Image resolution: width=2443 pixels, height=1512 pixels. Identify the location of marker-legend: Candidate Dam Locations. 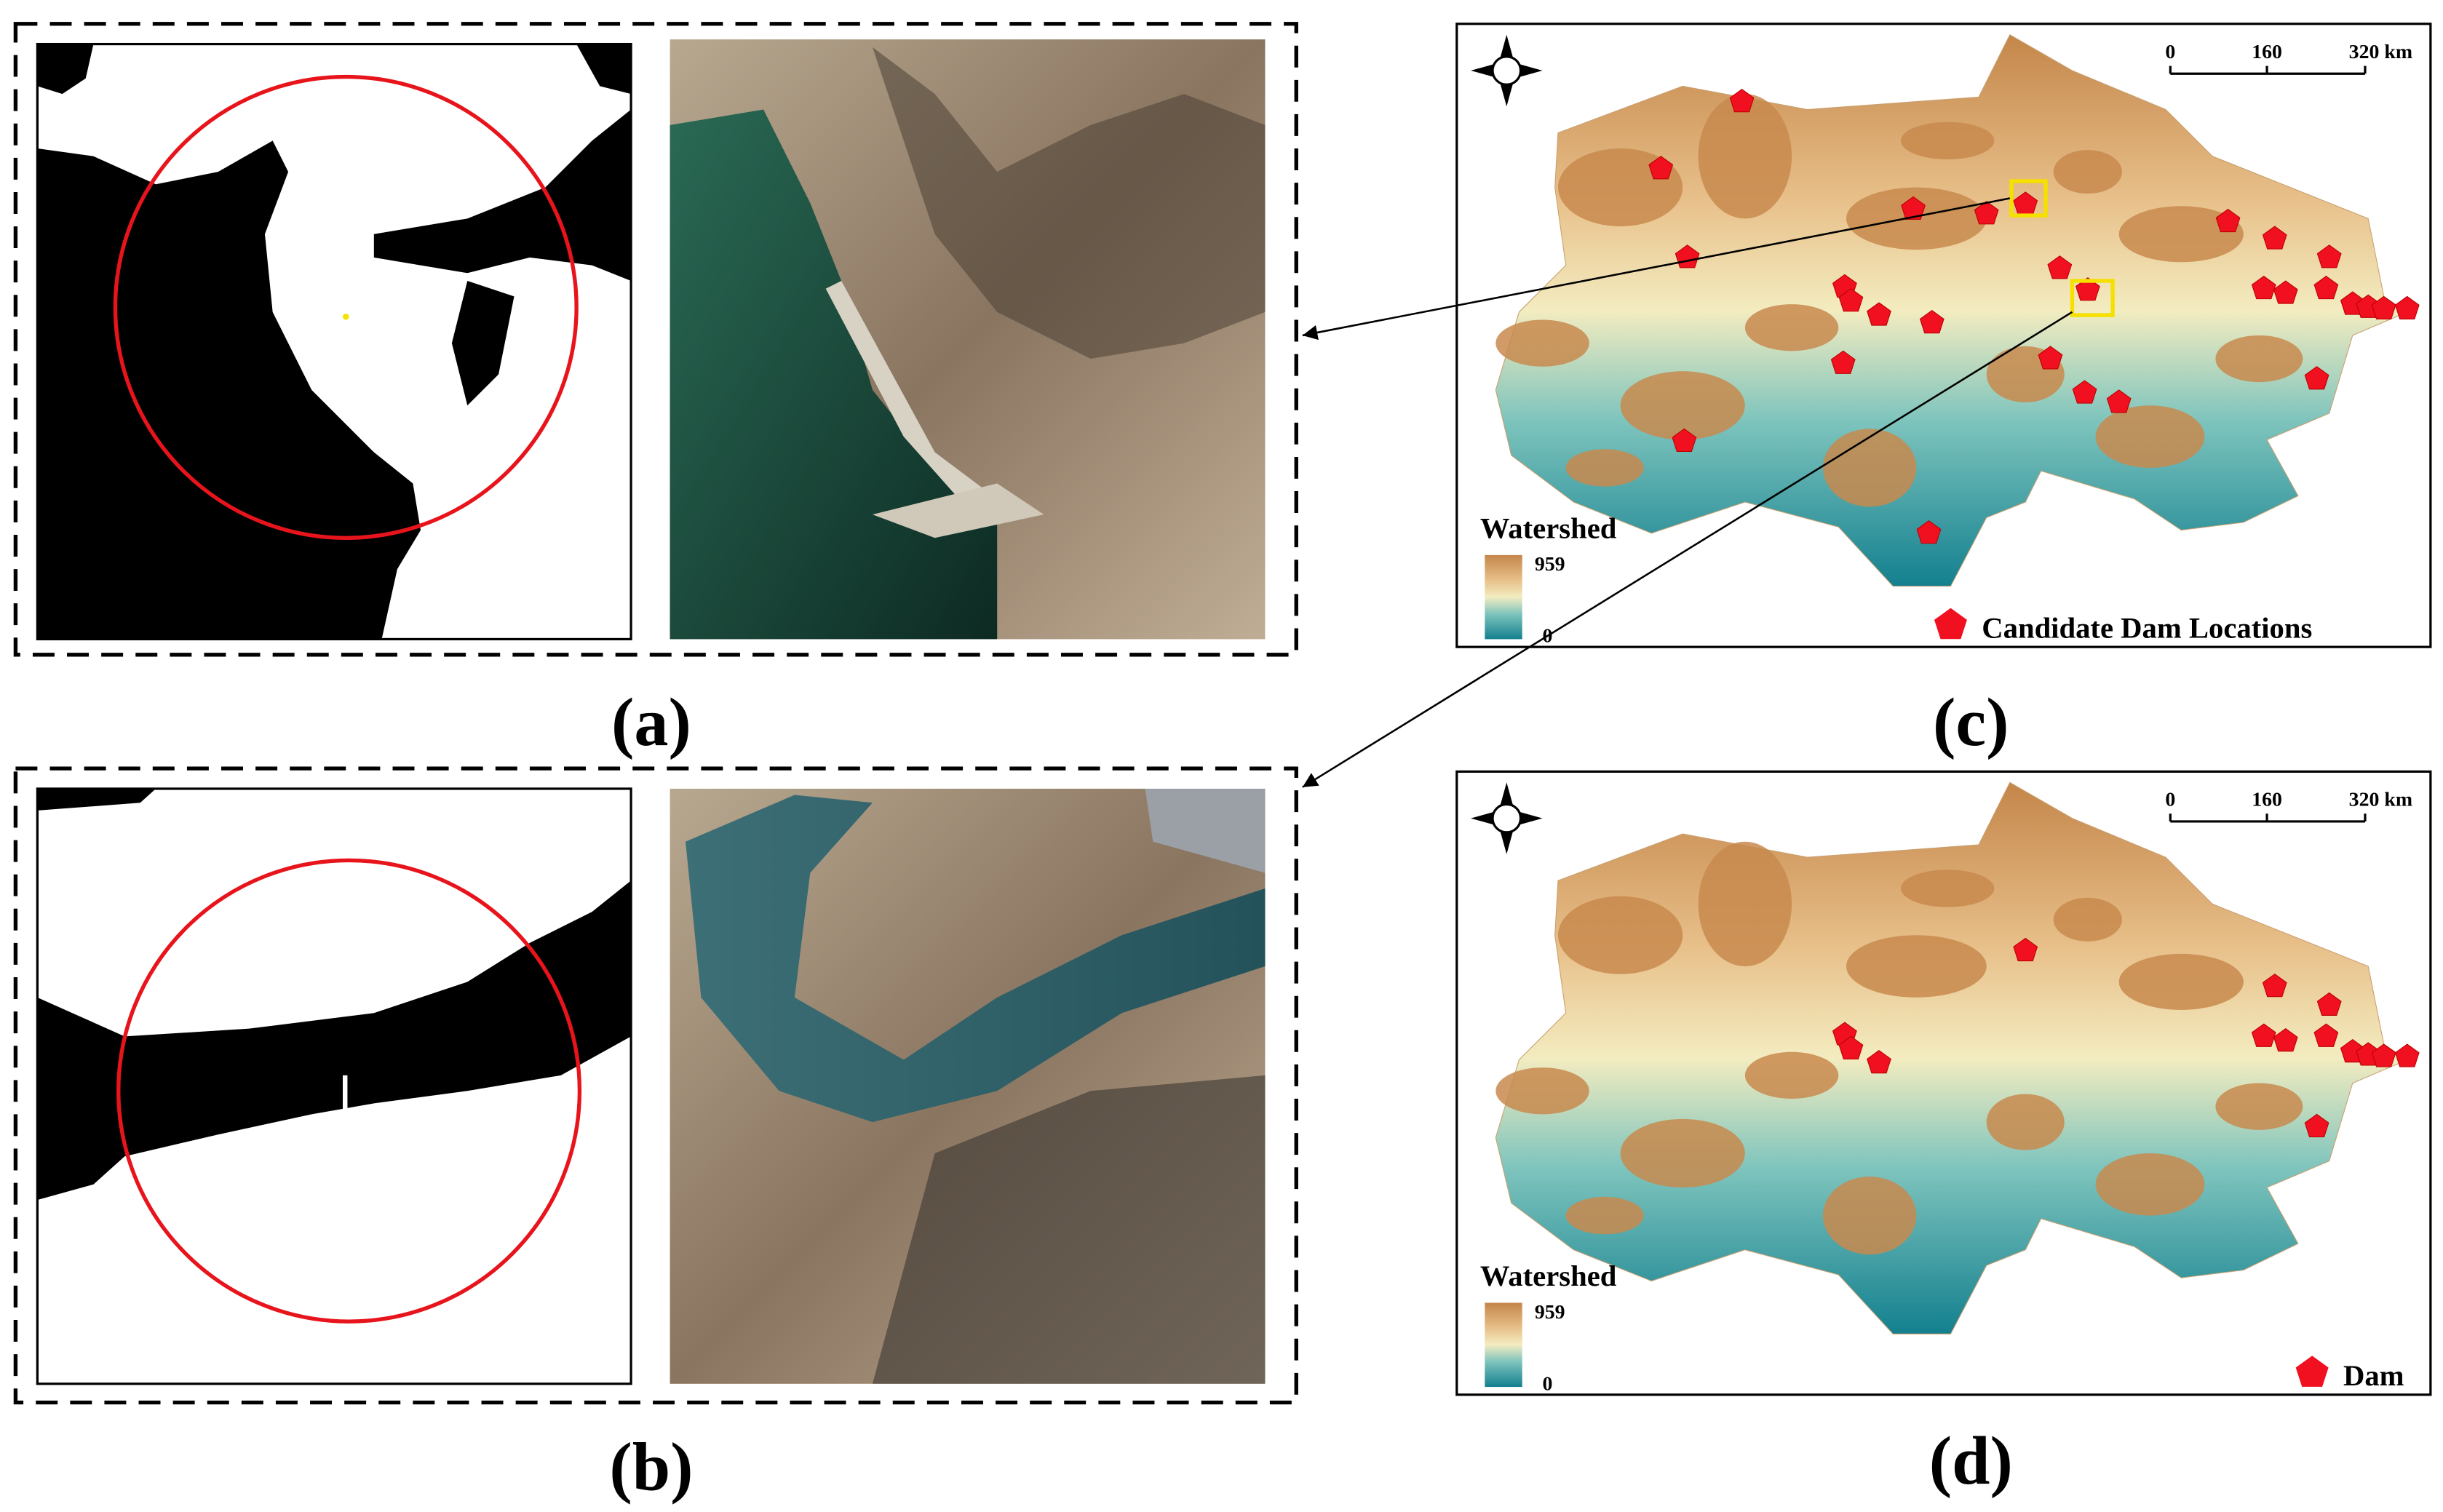
(2147, 627).